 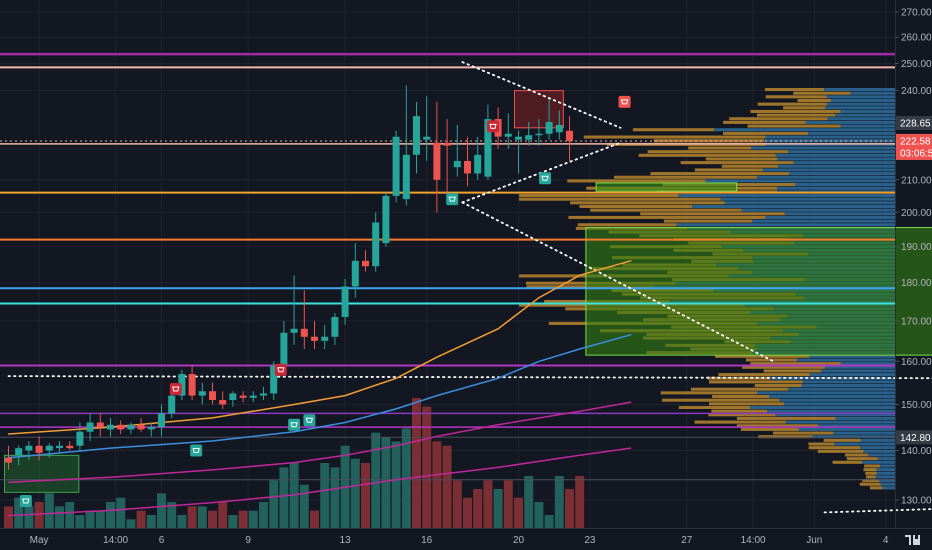 What do you see at coordinates (916, 13) in the screenshot?
I see `price-tick-label: 270.00` at bounding box center [916, 13].